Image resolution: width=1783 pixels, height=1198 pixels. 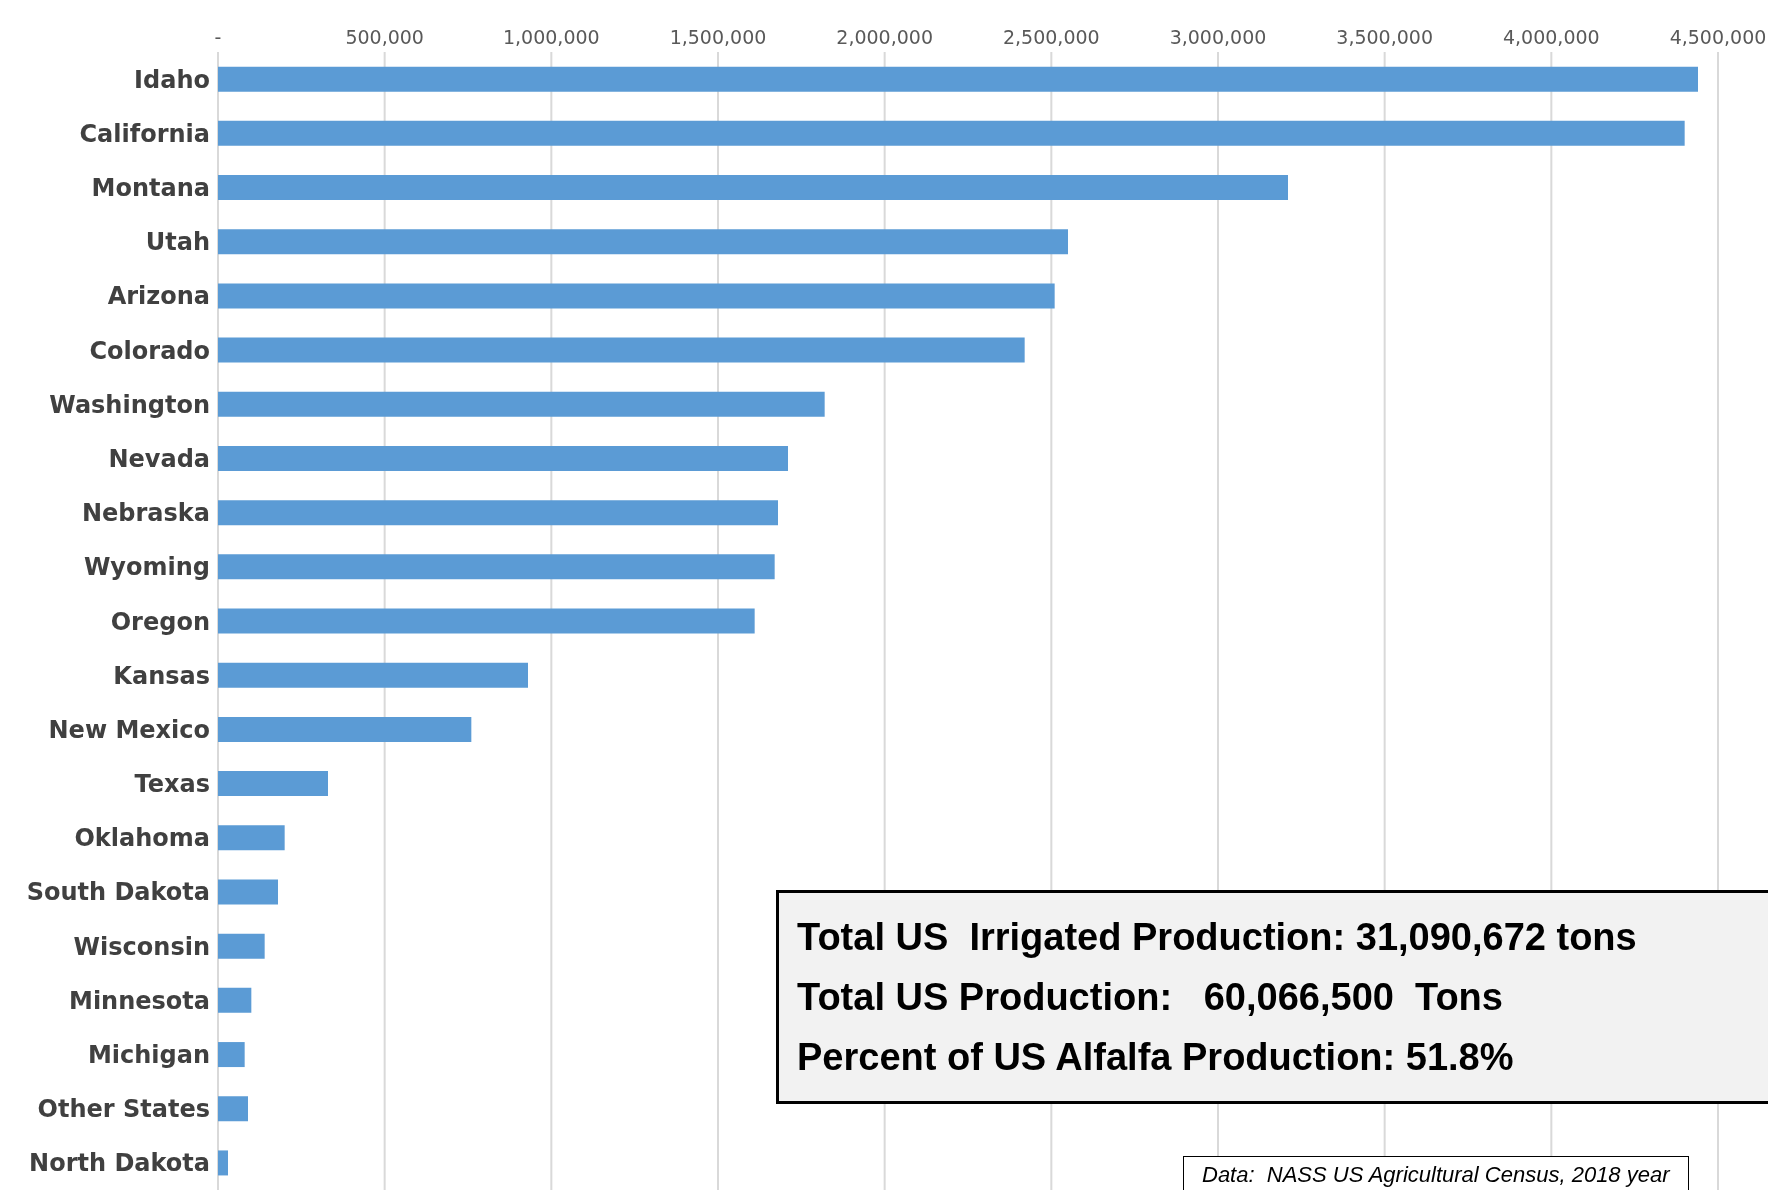 I want to click on y-tick-label: Texas, so click(x=172, y=784).